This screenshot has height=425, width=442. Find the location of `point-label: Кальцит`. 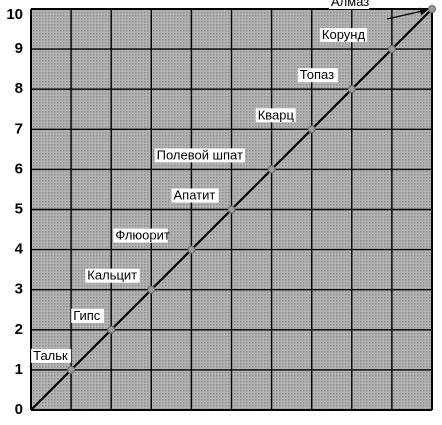

point-label: Кальцит is located at coordinates (112, 275).